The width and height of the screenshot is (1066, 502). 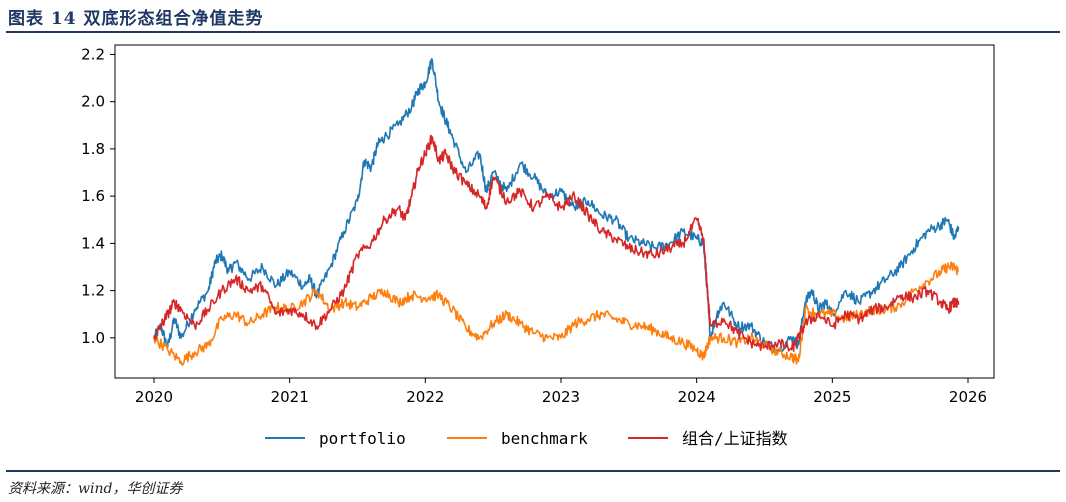 What do you see at coordinates (533, 471) in the screenshot?
I see `bottom-rule` at bounding box center [533, 471].